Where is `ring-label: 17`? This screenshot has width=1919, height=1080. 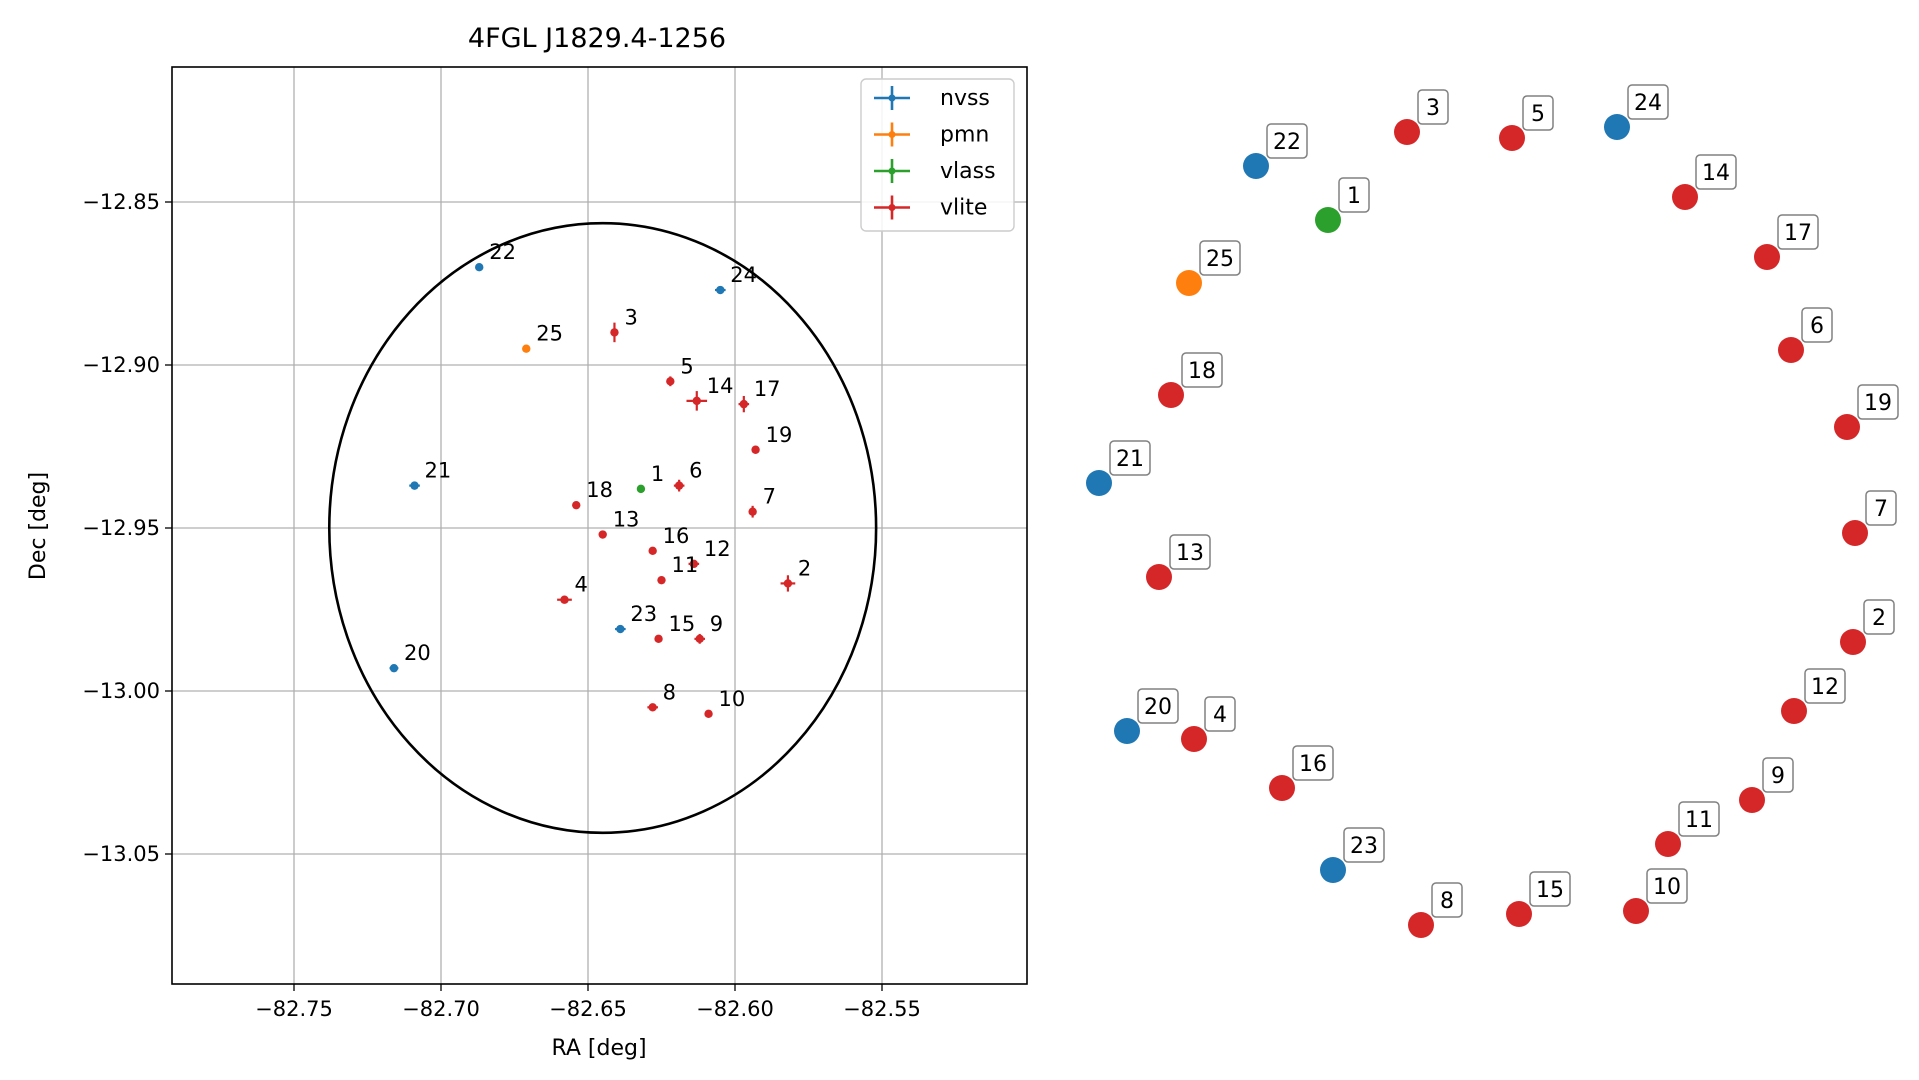
ring-label: 17 is located at coordinates (1798, 233).